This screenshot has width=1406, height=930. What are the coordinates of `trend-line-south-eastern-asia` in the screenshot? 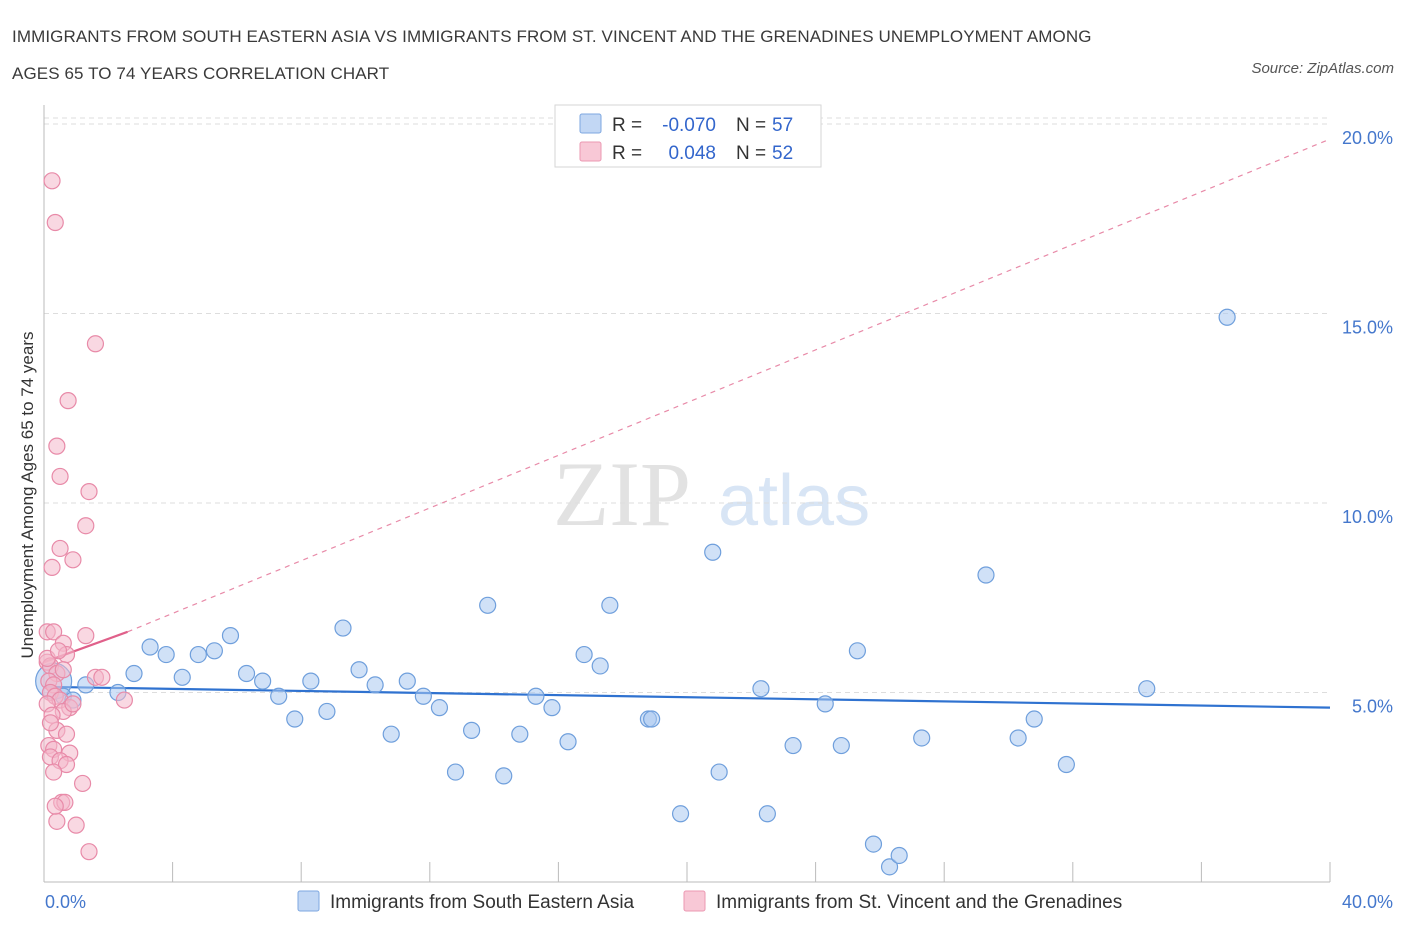 It's located at (687, 697).